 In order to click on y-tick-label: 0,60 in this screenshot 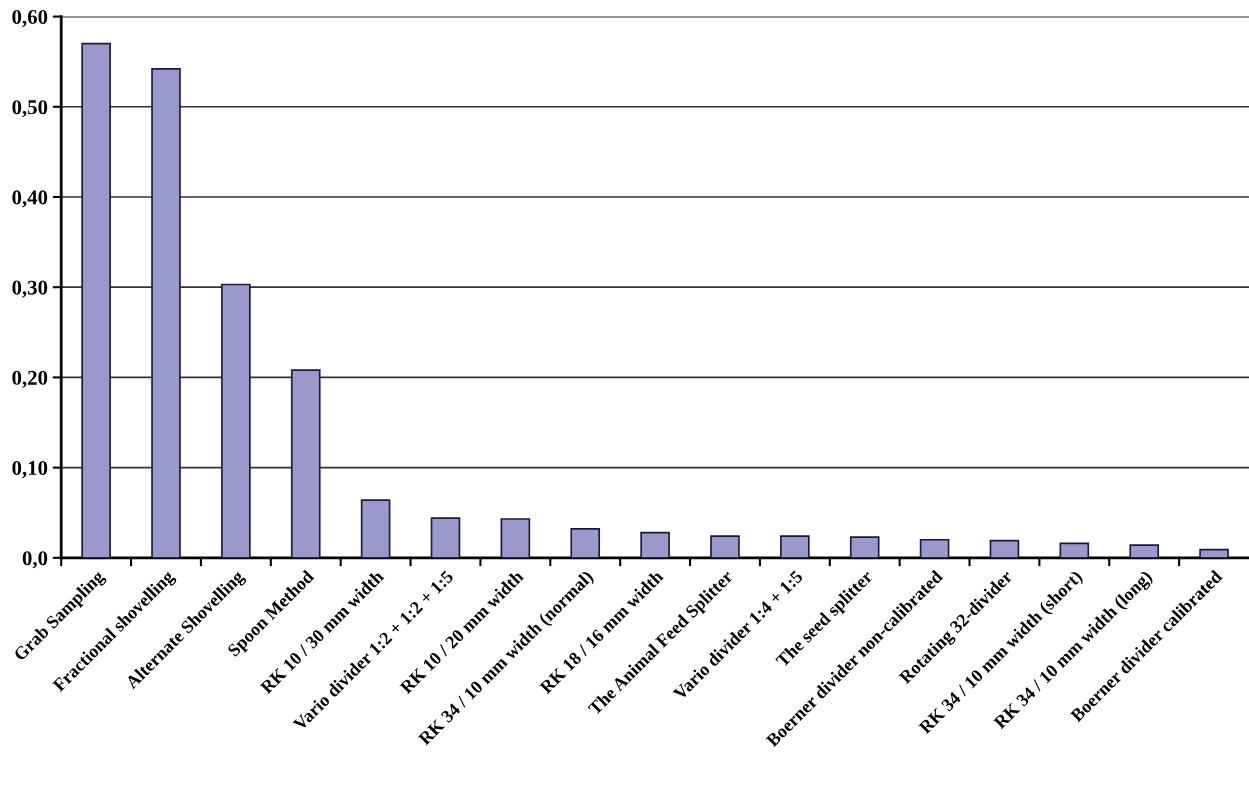, I will do `click(30, 18)`.